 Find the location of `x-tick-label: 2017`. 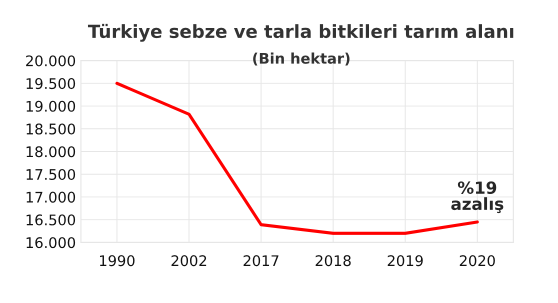

x-tick-label: 2017 is located at coordinates (261, 260).